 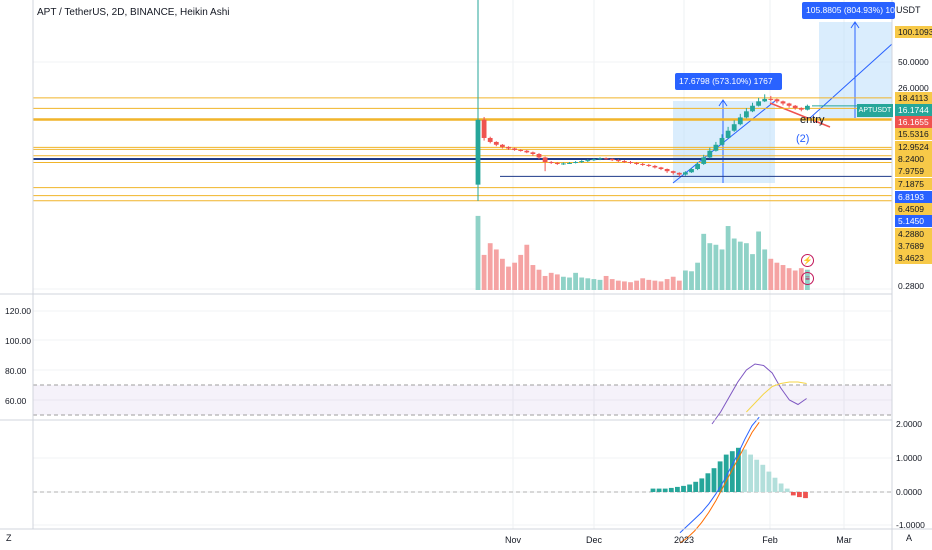 I want to click on timezone-button: Z, so click(x=9, y=538).